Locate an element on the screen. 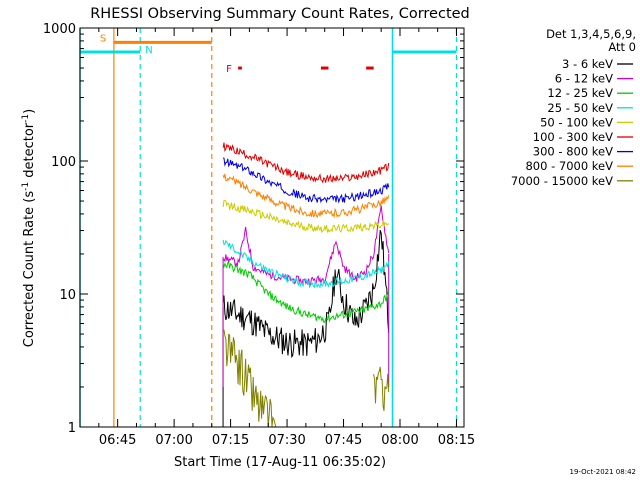 This screenshot has width=640, height=480. legend-label-3: 25 - 50 keV is located at coordinates (580, 108).